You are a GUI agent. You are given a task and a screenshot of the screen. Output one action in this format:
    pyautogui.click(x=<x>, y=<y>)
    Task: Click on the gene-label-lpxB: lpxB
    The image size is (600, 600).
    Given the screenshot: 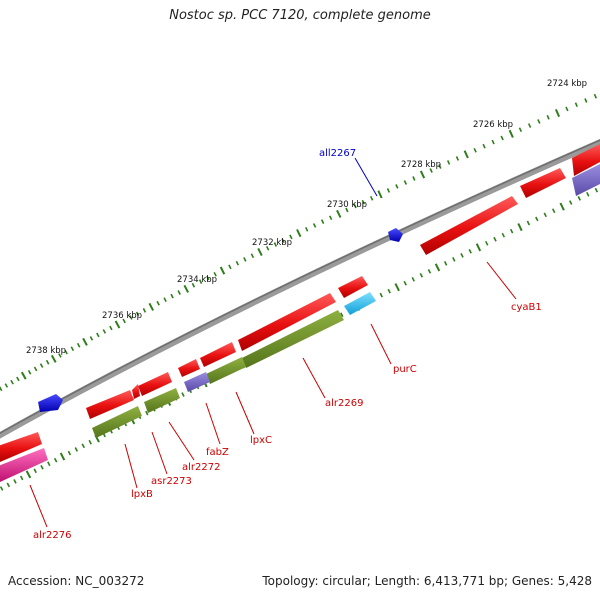 What is the action you would take?
    pyautogui.click(x=142, y=494)
    